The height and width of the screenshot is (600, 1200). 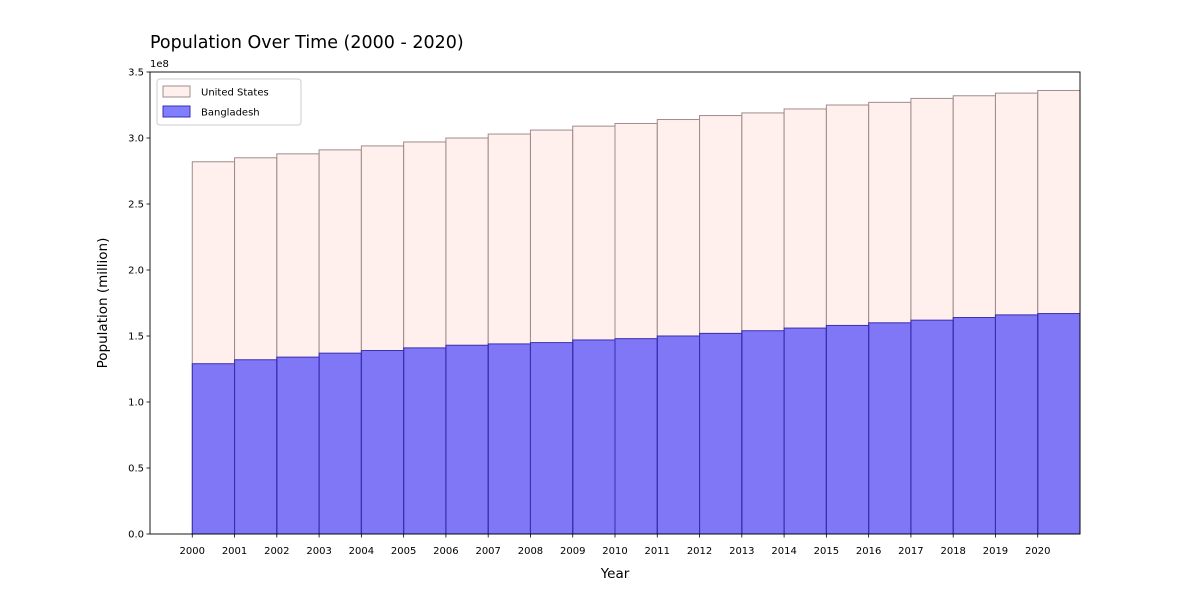 I want to click on x-tick-label-1: 2000, so click(x=192, y=551).